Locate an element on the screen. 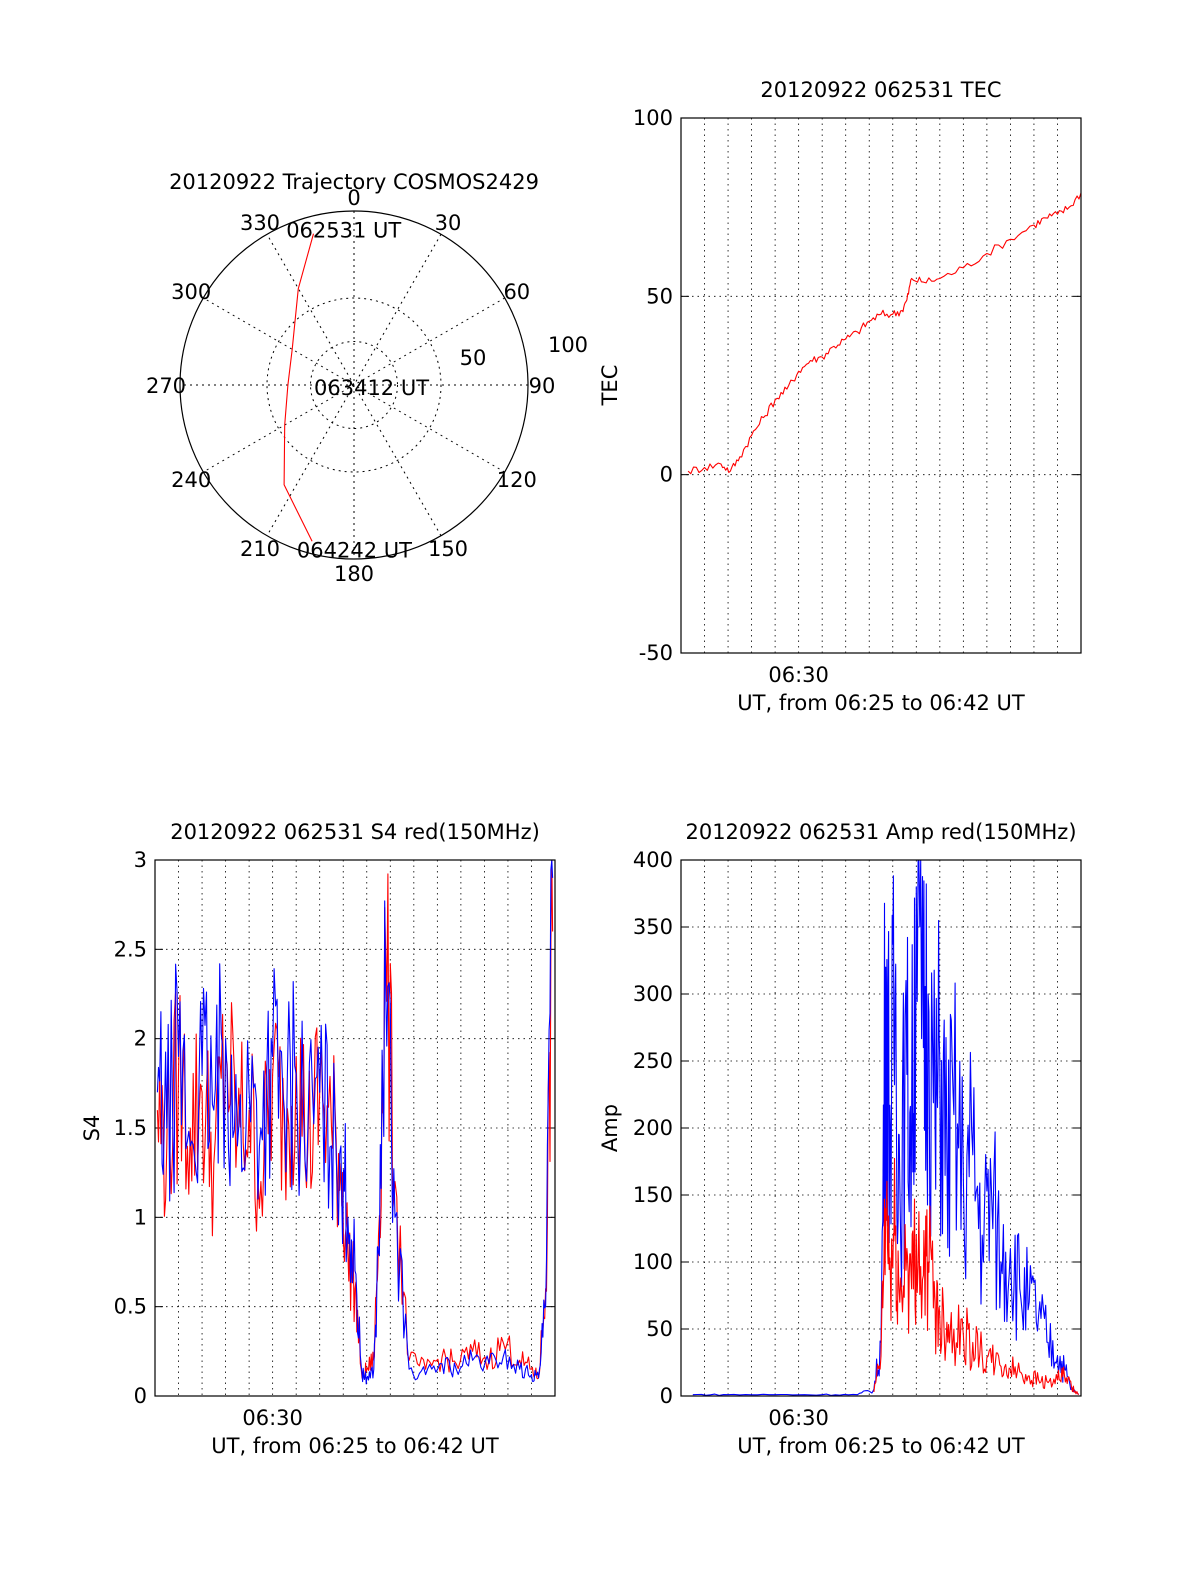 The image size is (1200, 1575). polar-azimuth-label-120: 120 is located at coordinates (517, 480).